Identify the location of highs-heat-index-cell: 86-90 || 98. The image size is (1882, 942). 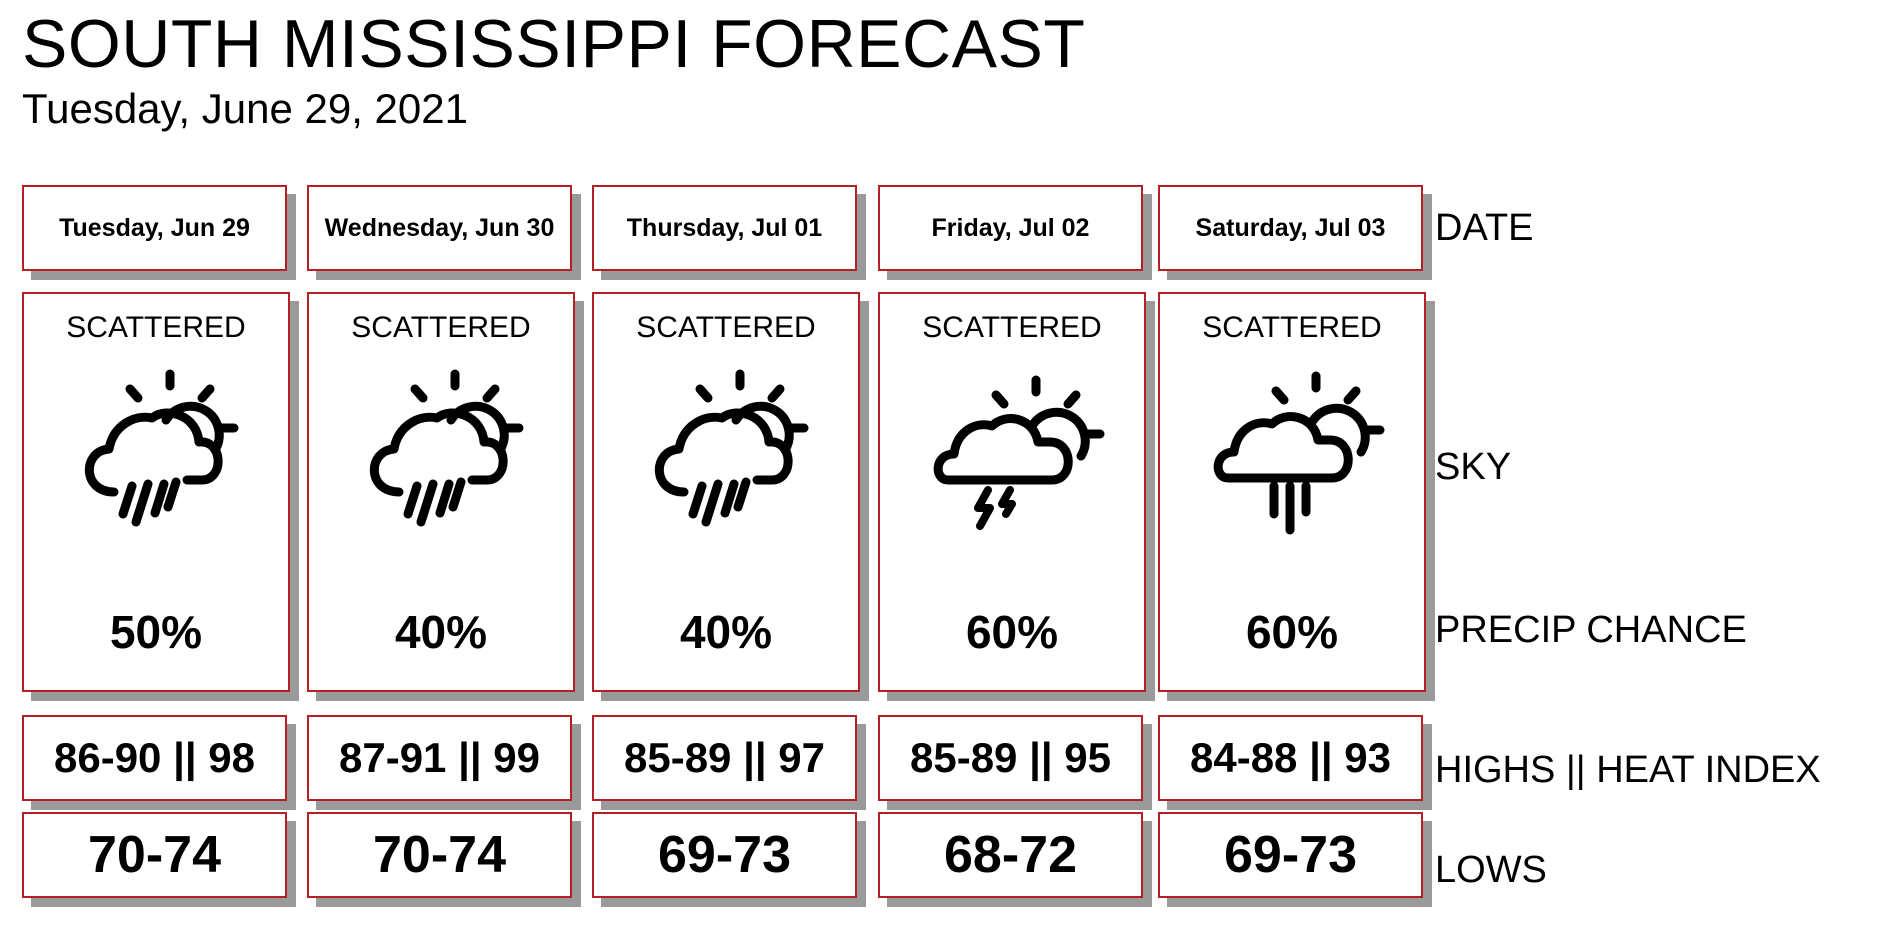
(154, 758).